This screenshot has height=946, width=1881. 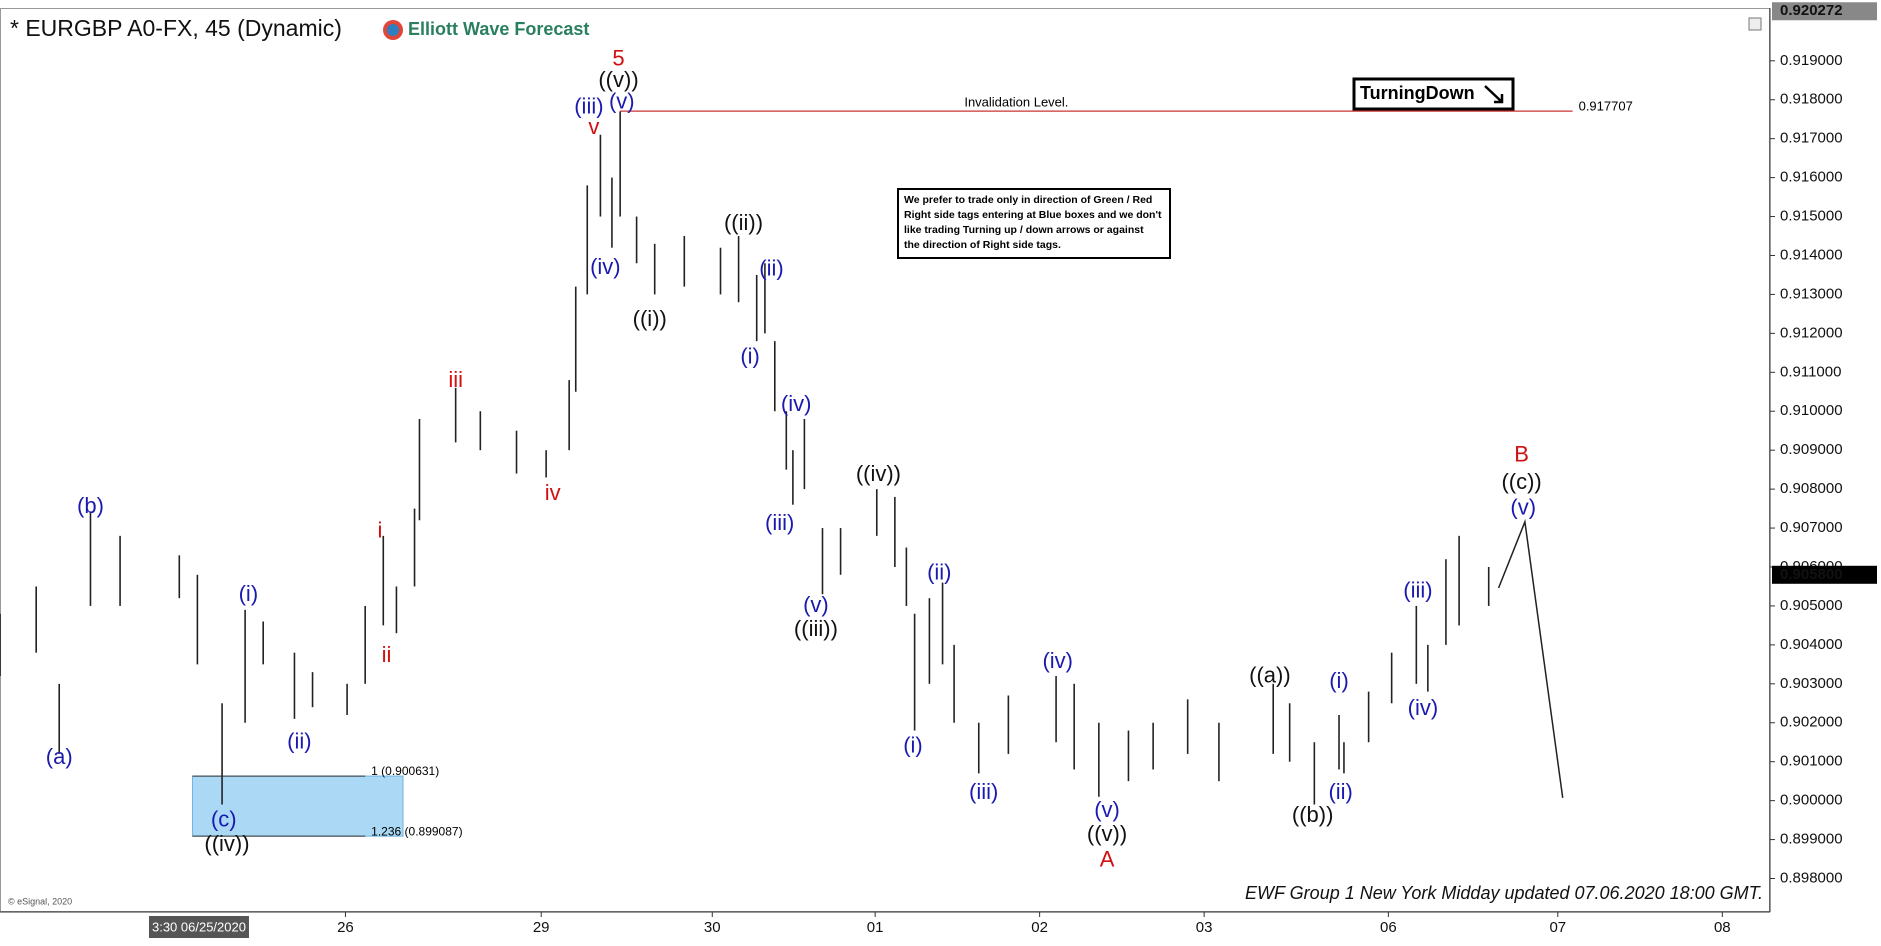 I want to click on y-tick-label: 0.918000, so click(x=1811, y=99).